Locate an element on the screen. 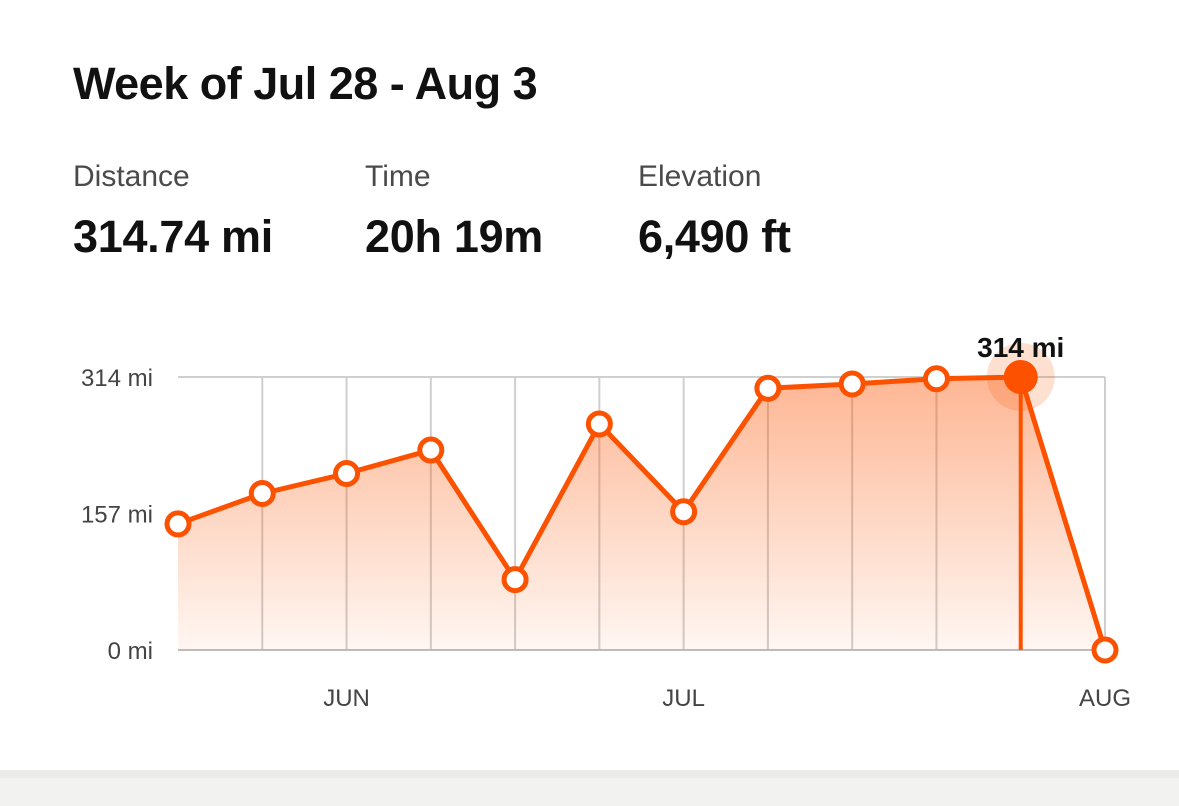 This screenshot has width=1179, height=806. stat-time-label: Time is located at coordinates (398, 176).